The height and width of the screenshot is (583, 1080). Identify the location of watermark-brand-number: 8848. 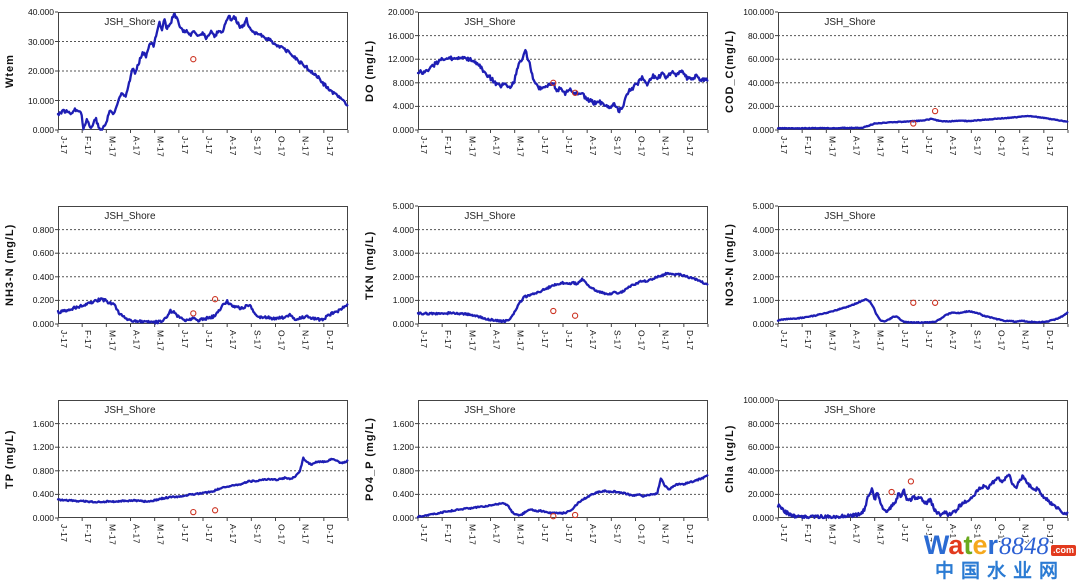
(1023, 546).